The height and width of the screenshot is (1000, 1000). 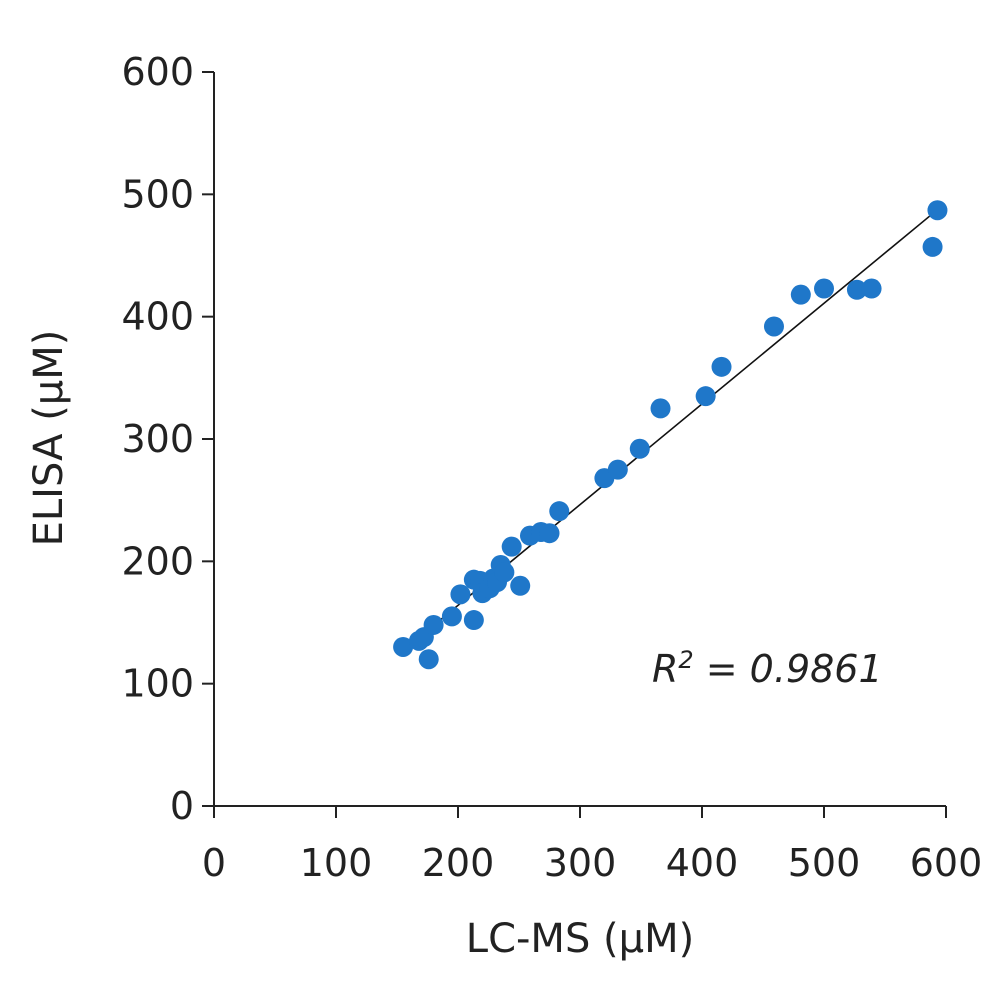 What do you see at coordinates (157, 561) in the screenshot?
I see `y-tick-label: 200` at bounding box center [157, 561].